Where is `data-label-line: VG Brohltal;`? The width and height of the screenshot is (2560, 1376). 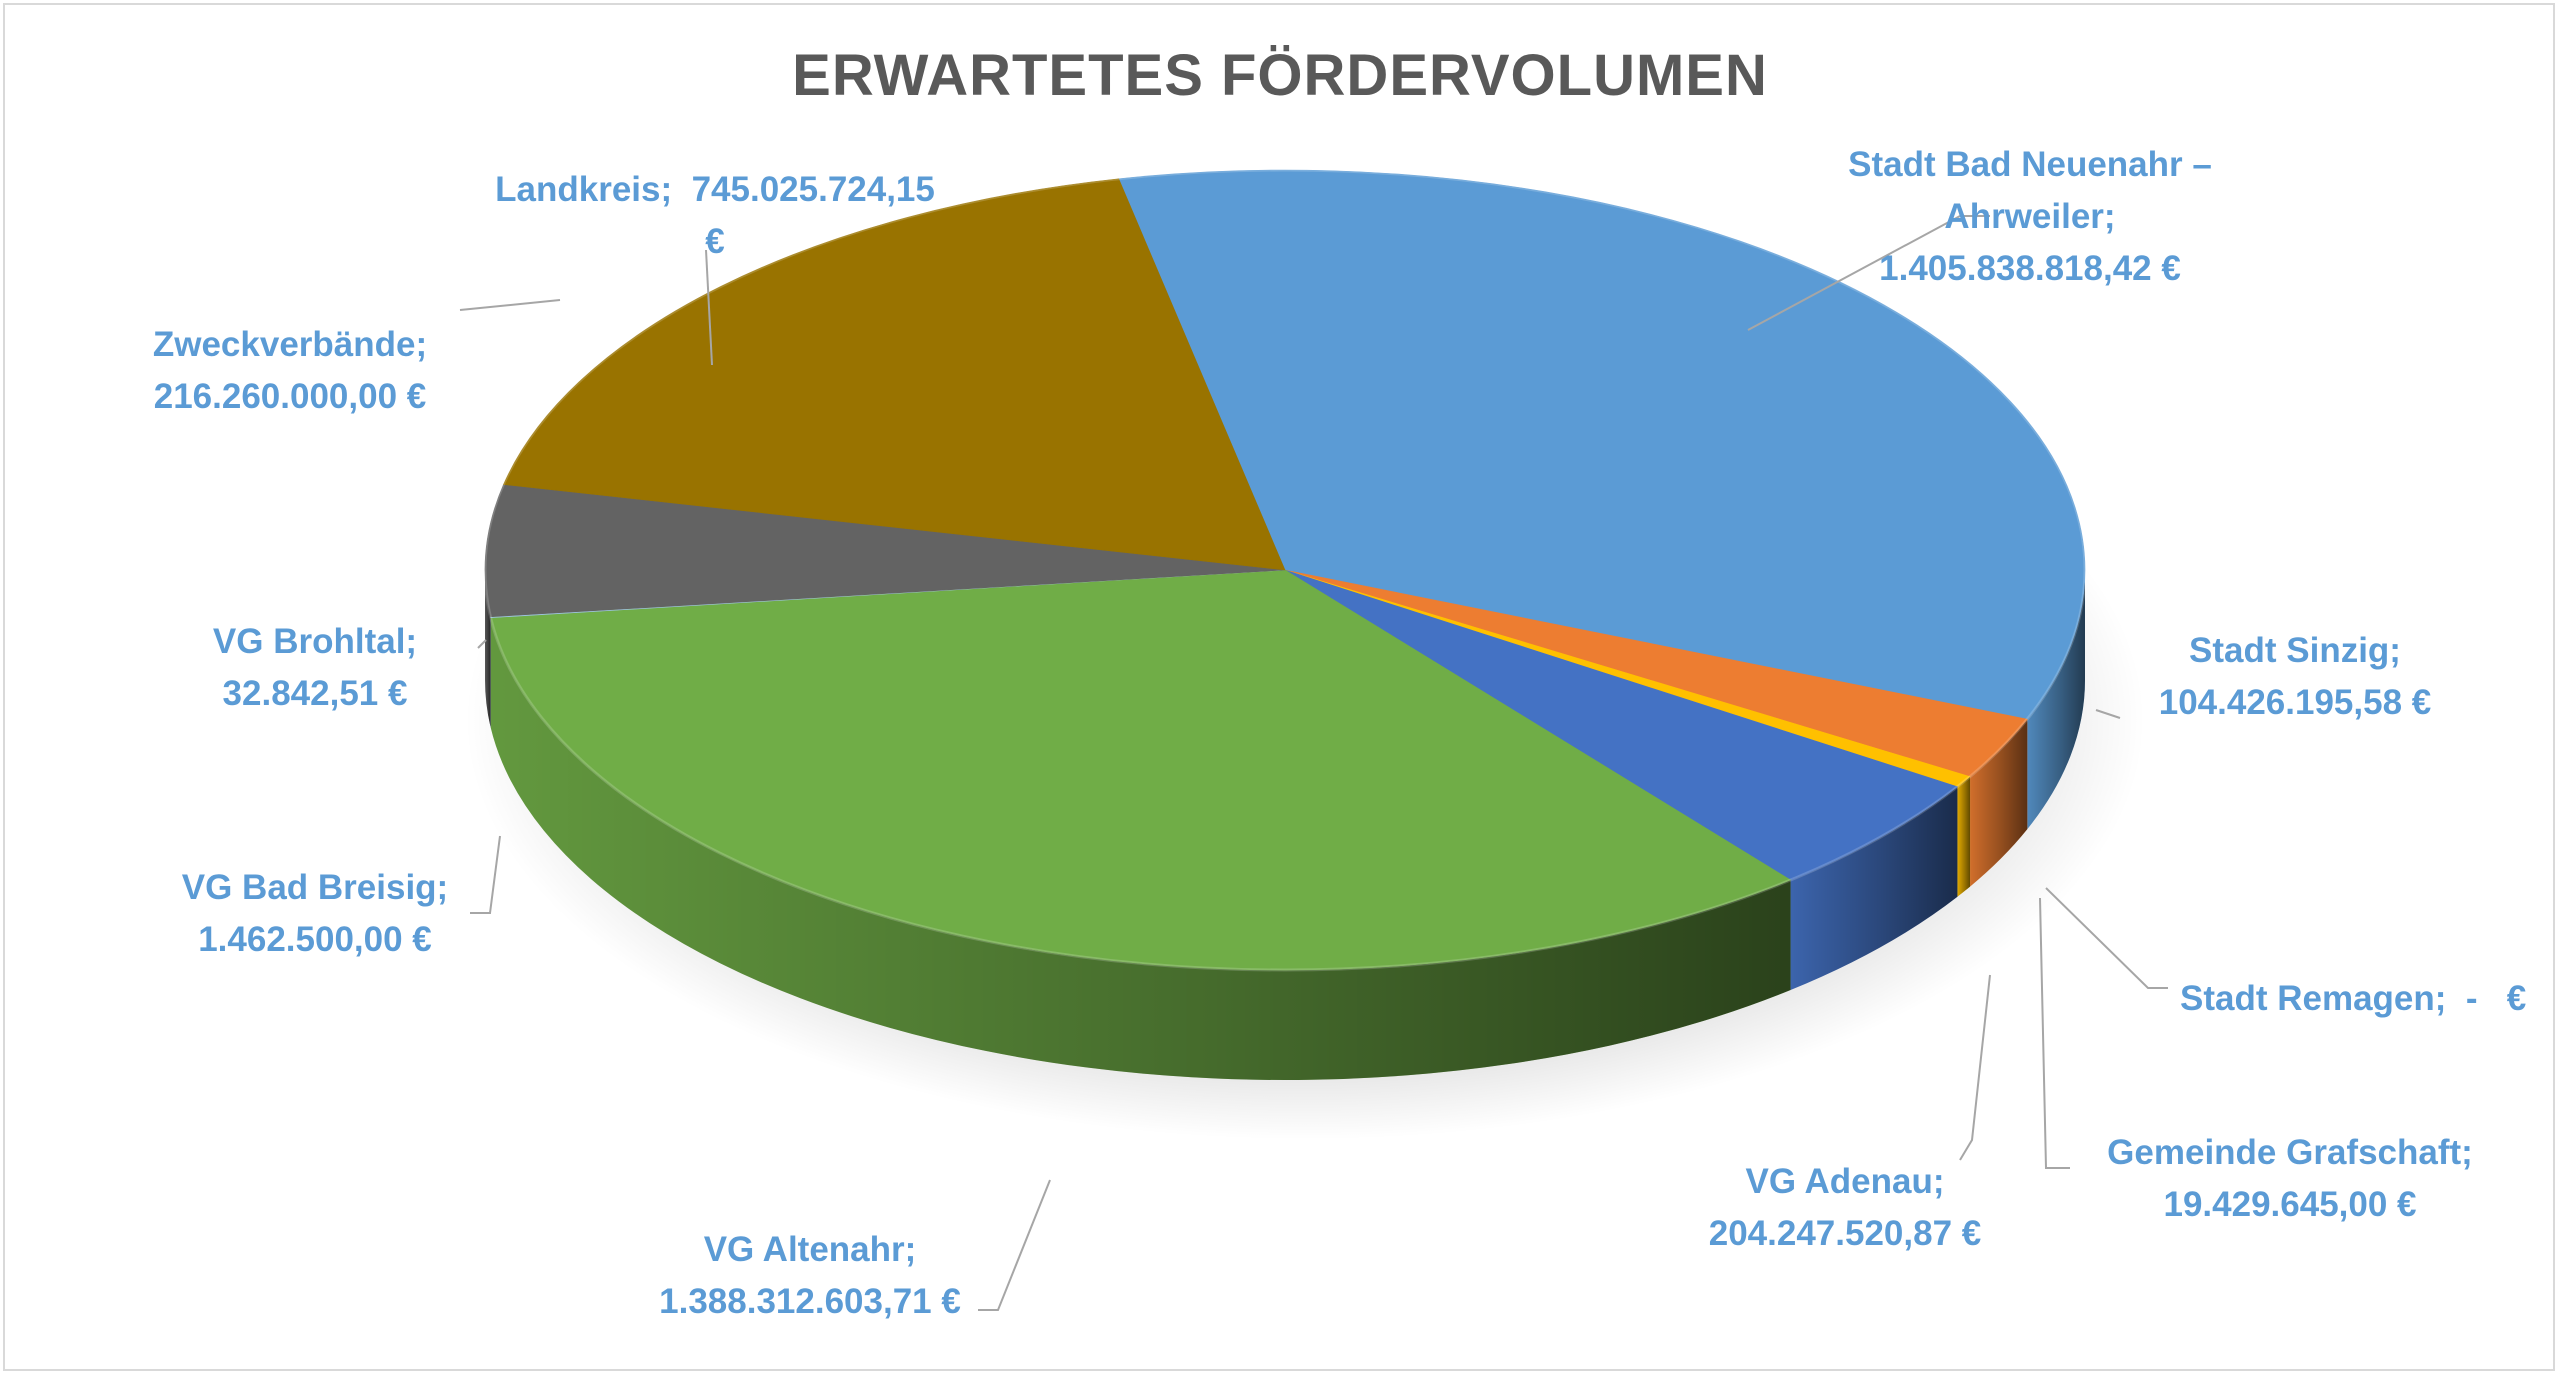
data-label-line: VG Brohltal; is located at coordinates (315, 641).